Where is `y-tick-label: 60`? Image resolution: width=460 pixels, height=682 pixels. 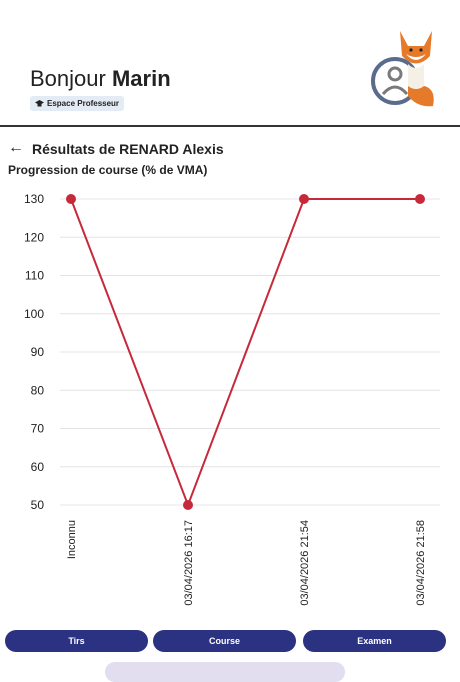 y-tick-label: 60 is located at coordinates (38, 467).